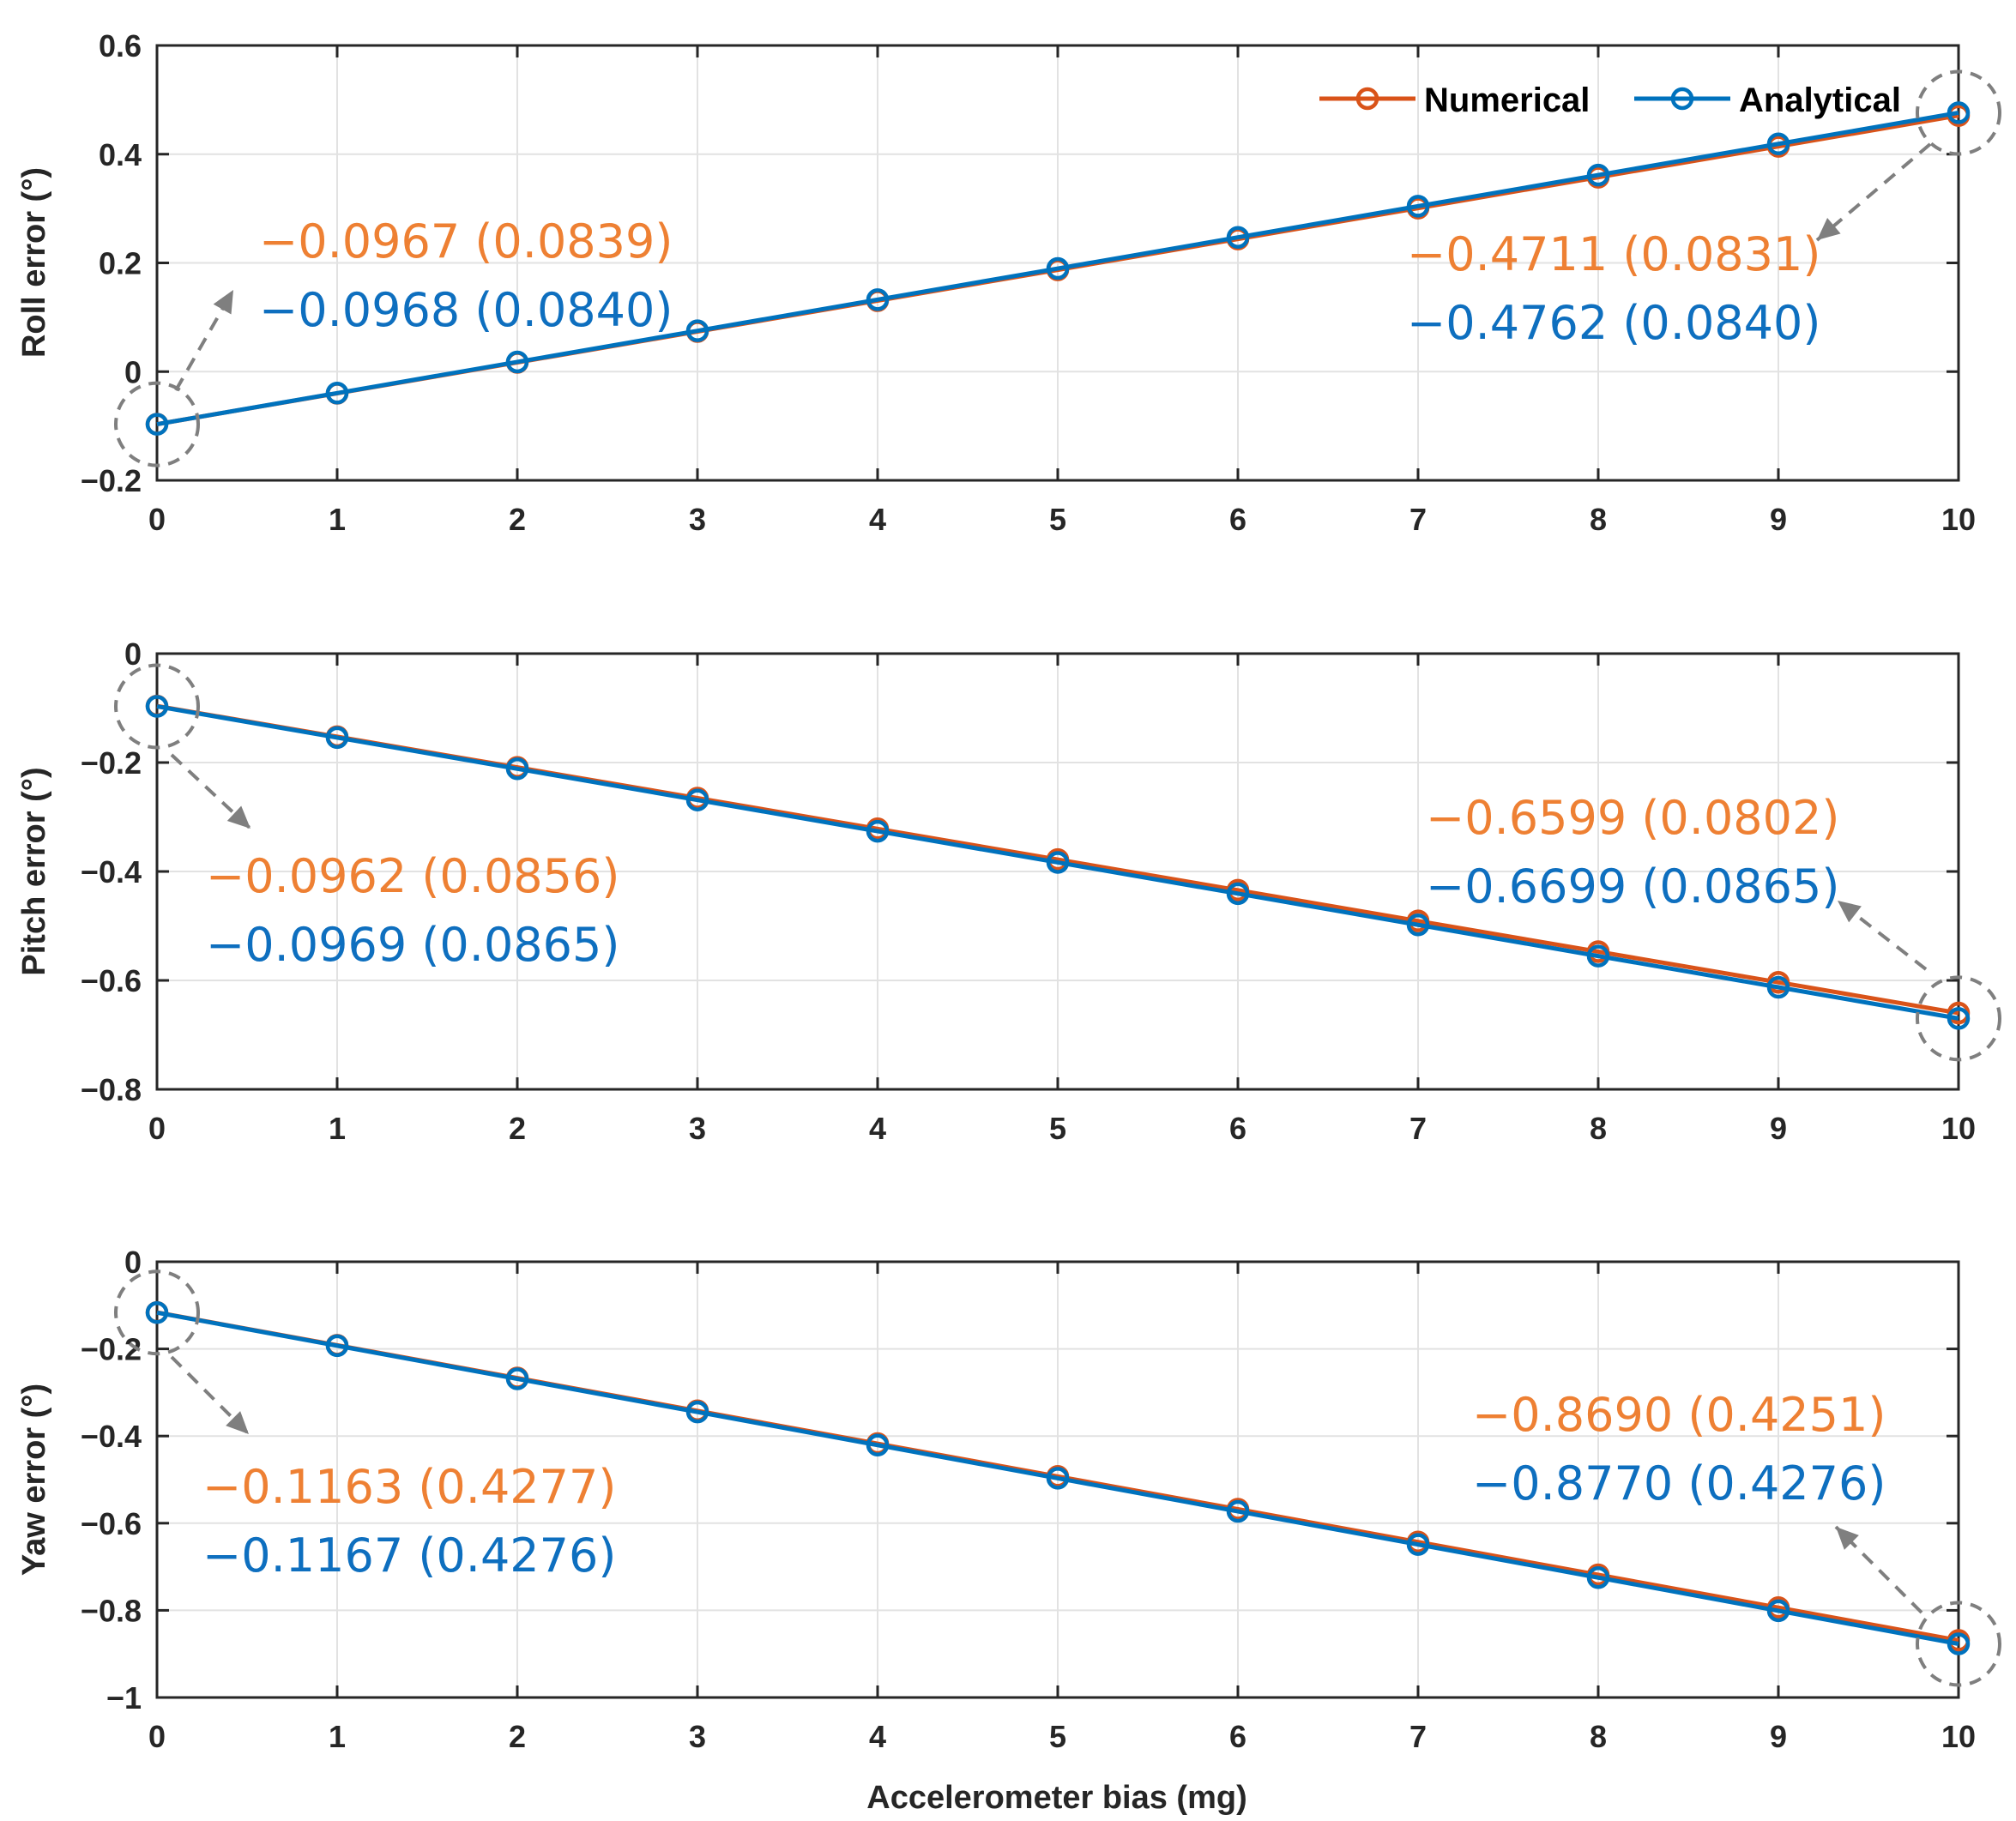  What do you see at coordinates (1610, 100) in the screenshot?
I see `legend: Numerical Analytical` at bounding box center [1610, 100].